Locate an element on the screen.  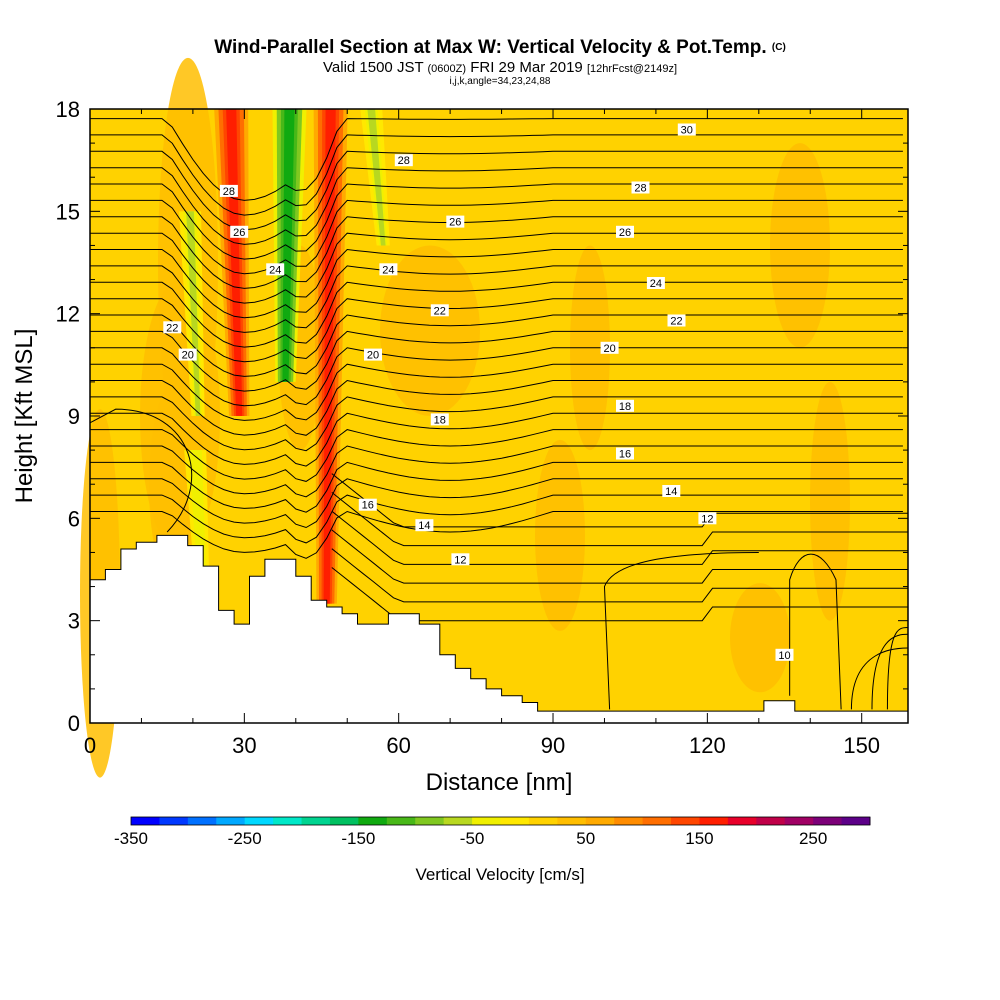
colorbar-tick-label: 150 is located at coordinates (699, 838).